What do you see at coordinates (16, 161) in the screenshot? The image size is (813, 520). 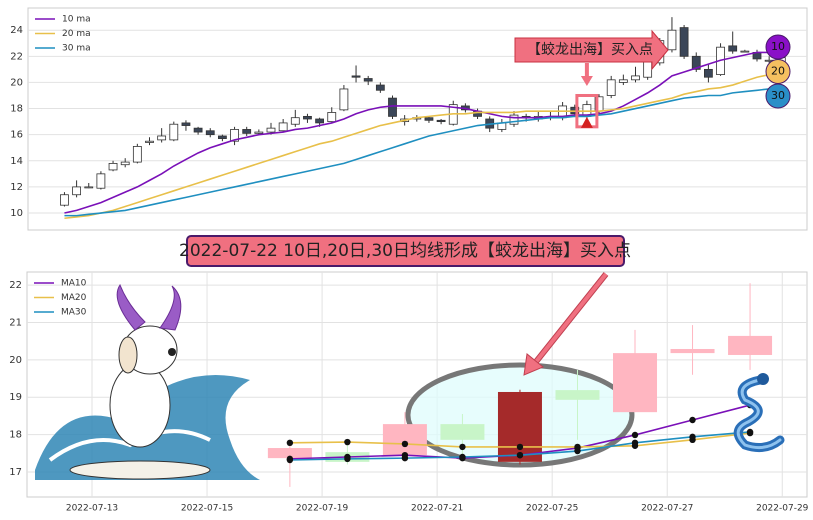 I see `y-tick-label: 14` at bounding box center [16, 161].